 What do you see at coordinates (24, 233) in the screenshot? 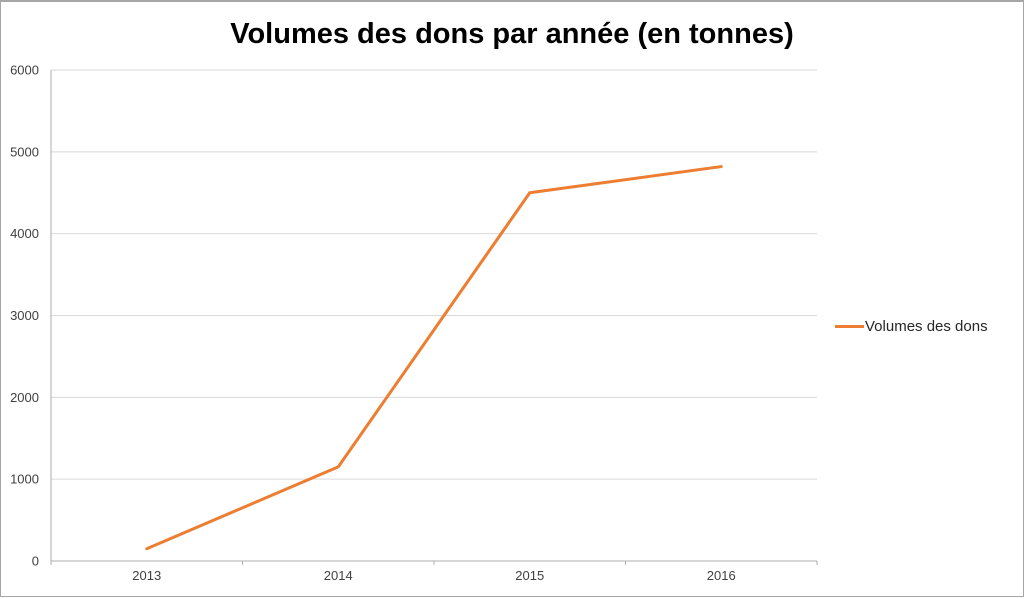
I see `y-tick-label: 4000` at bounding box center [24, 233].